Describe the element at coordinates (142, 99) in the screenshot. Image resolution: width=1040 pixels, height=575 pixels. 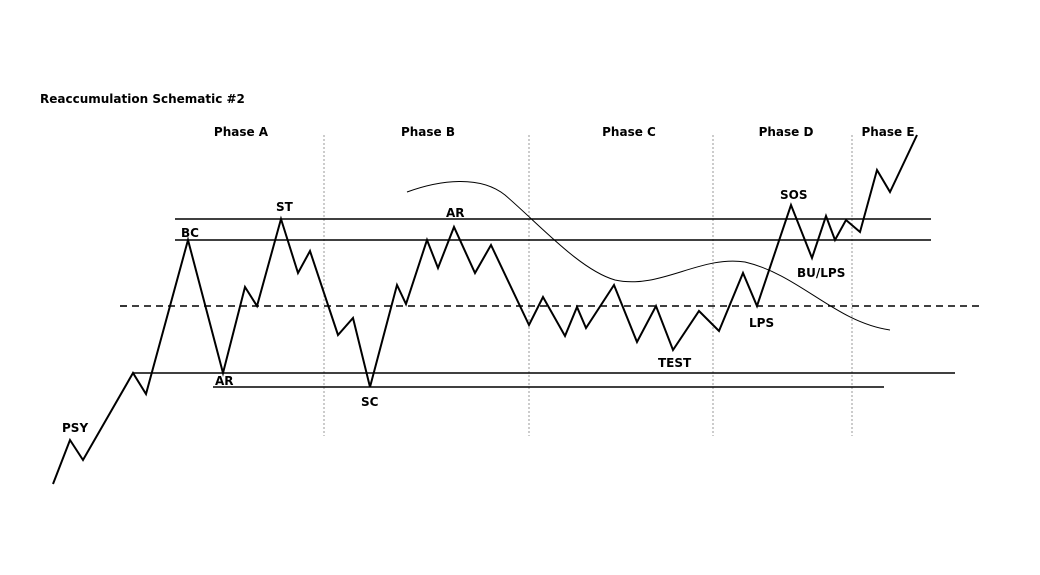
I see `page-title: Reaccumulation Schematic #2` at that location.